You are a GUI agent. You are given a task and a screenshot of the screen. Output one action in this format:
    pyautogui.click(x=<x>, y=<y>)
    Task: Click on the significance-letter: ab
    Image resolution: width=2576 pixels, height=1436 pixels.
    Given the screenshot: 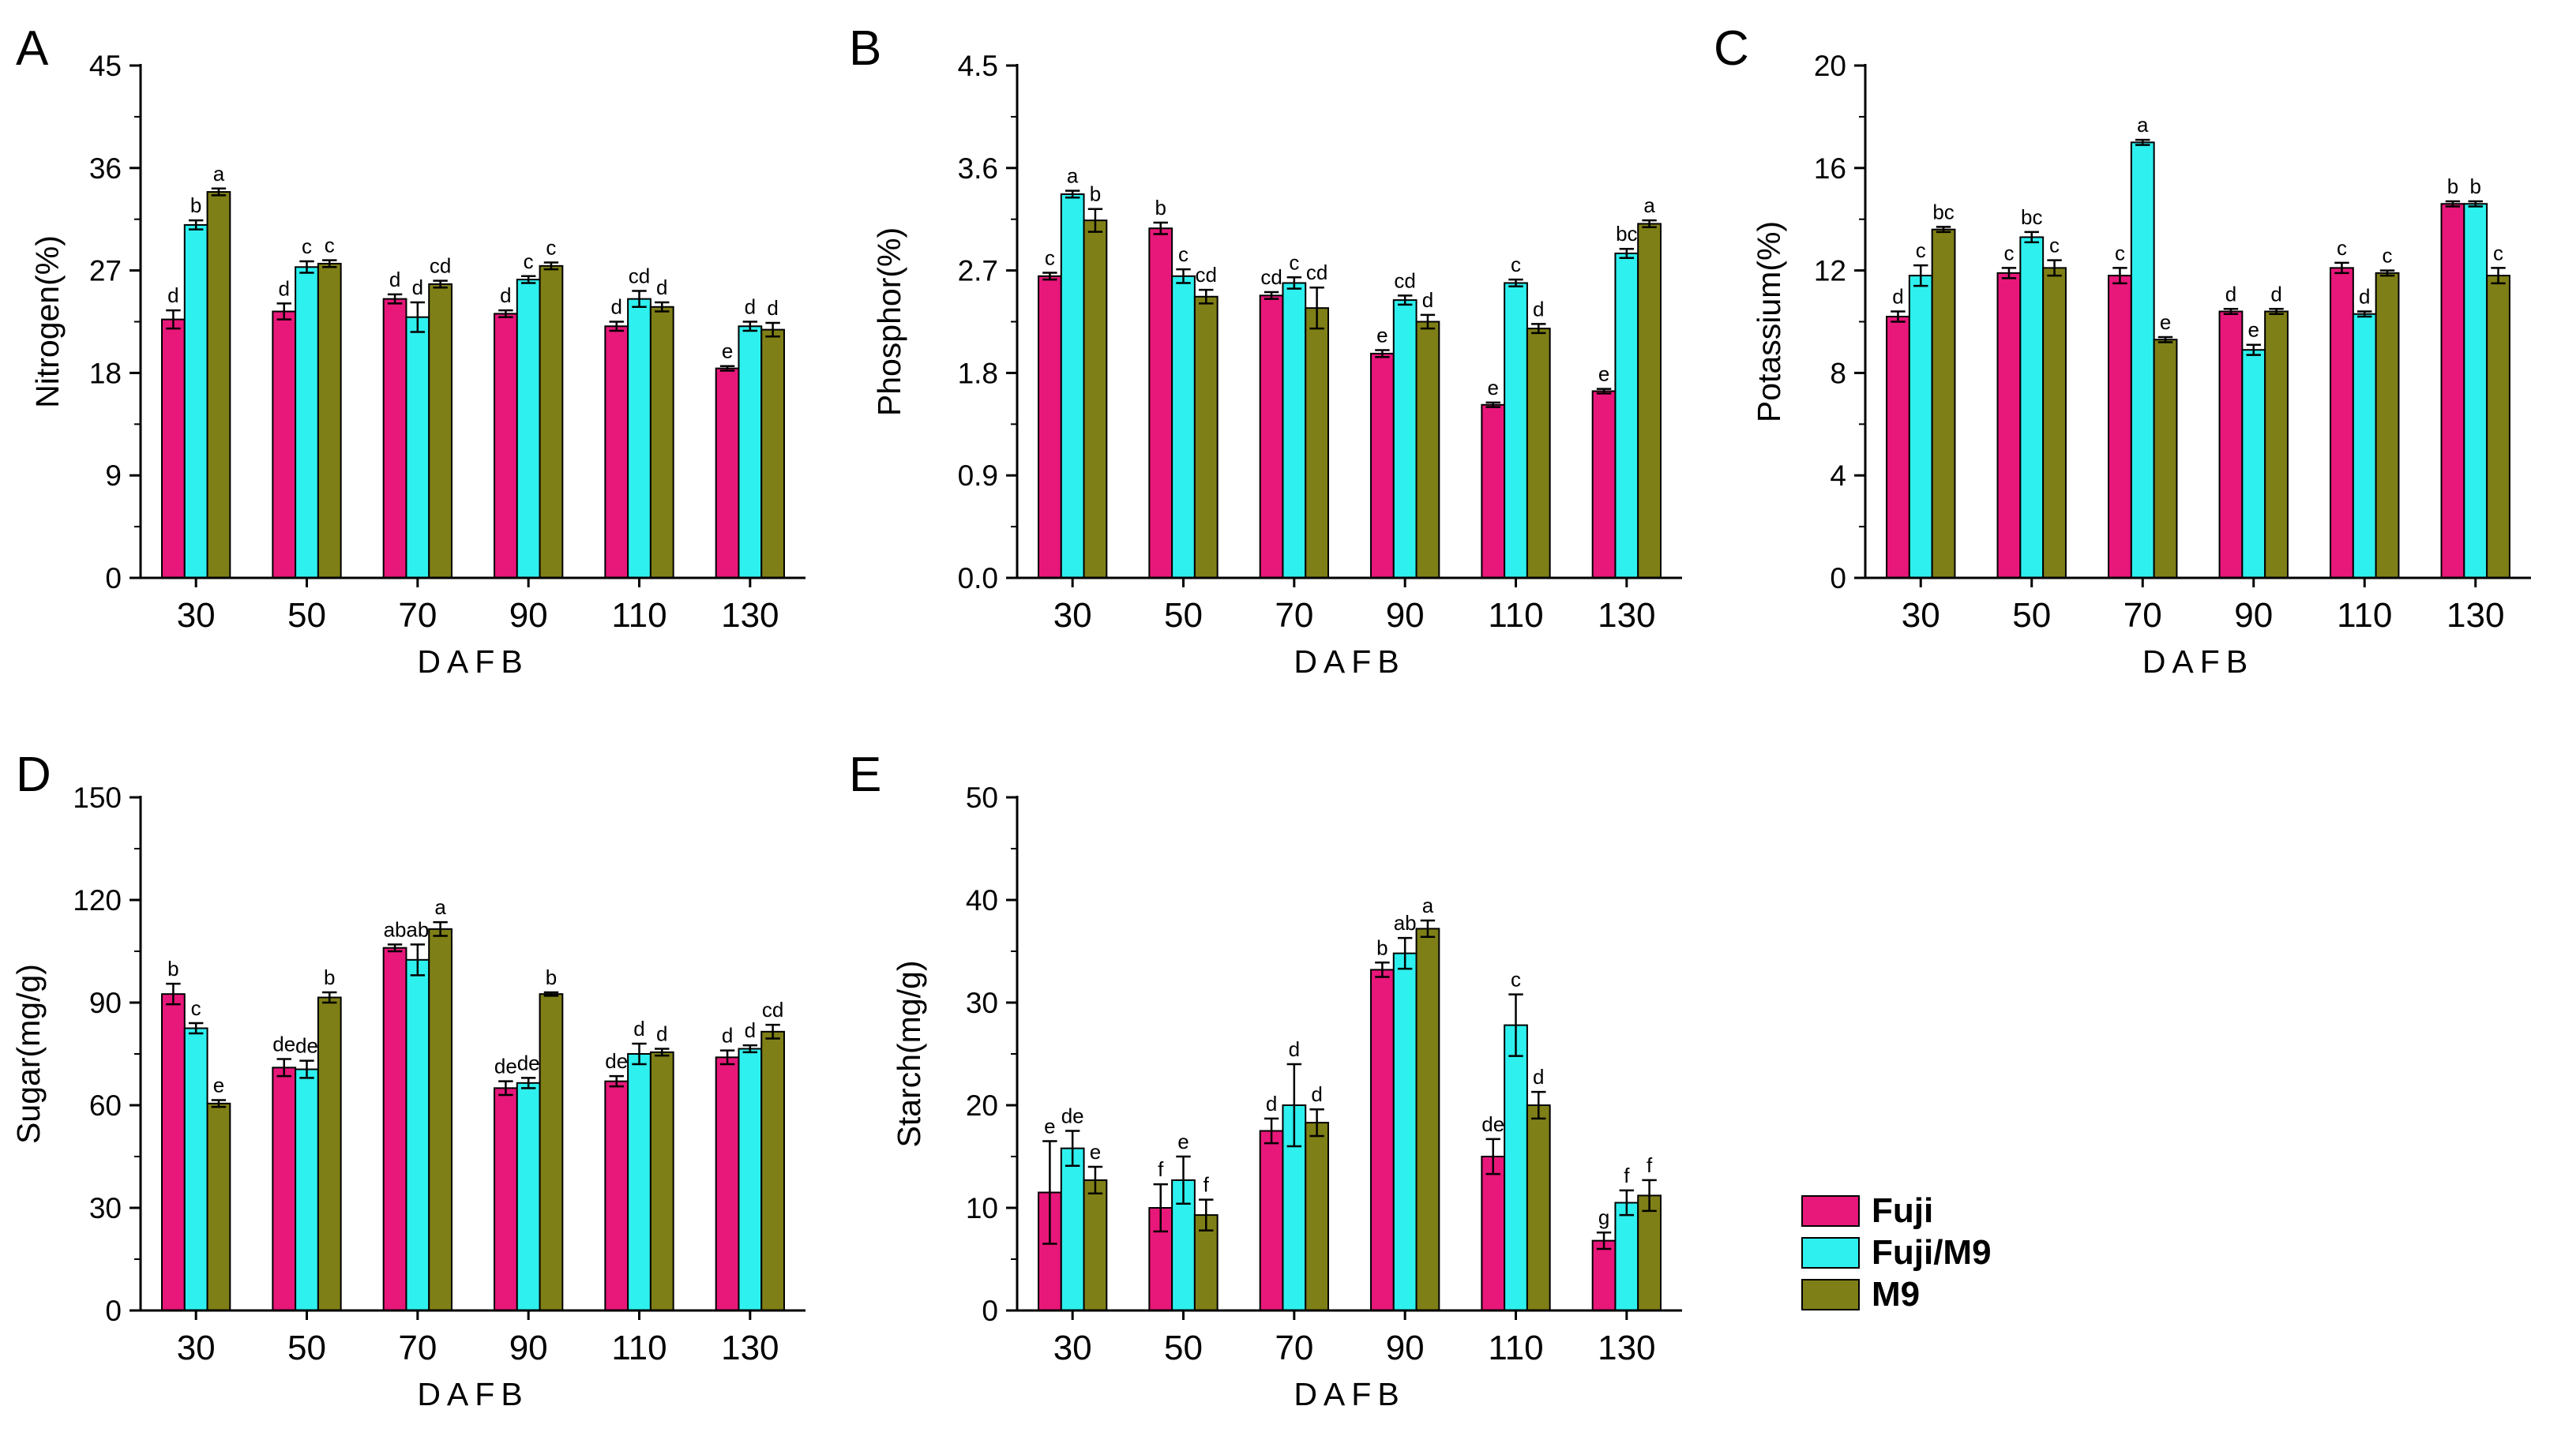 What is the action you would take?
    pyautogui.click(x=395, y=929)
    